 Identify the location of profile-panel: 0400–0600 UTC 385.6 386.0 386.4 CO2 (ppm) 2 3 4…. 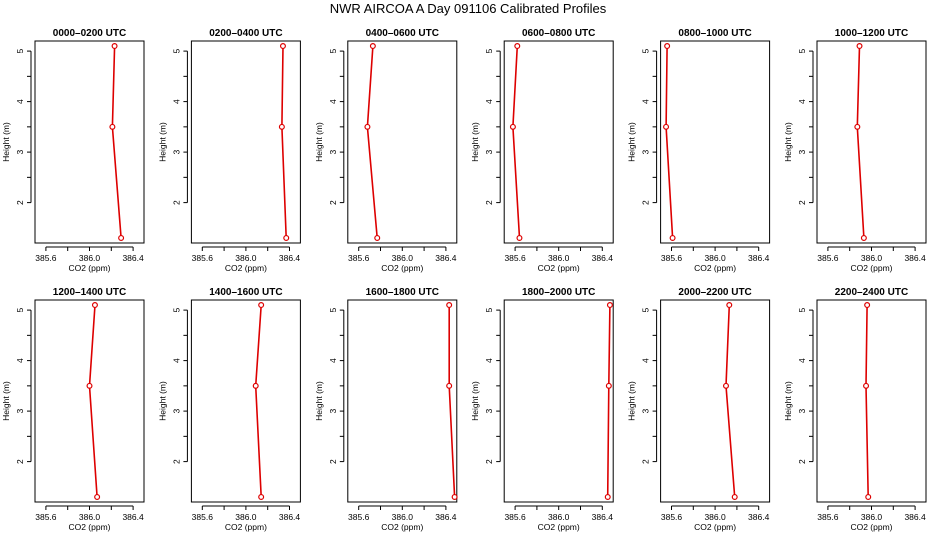
(386, 150).